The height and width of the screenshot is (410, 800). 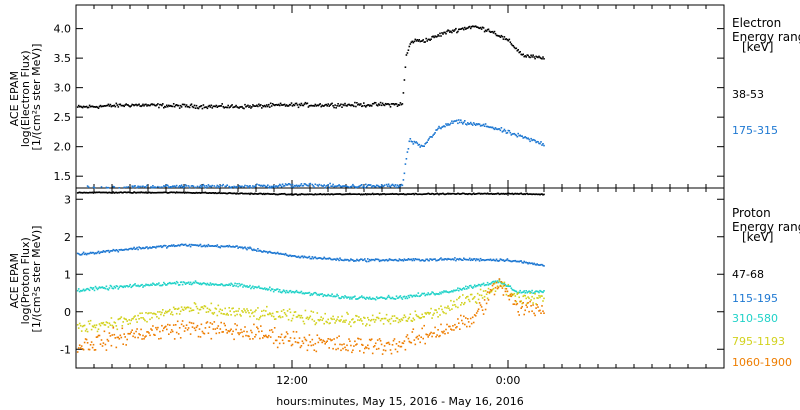 I want to click on y-tick-label: 4.0, so click(x=63, y=29).